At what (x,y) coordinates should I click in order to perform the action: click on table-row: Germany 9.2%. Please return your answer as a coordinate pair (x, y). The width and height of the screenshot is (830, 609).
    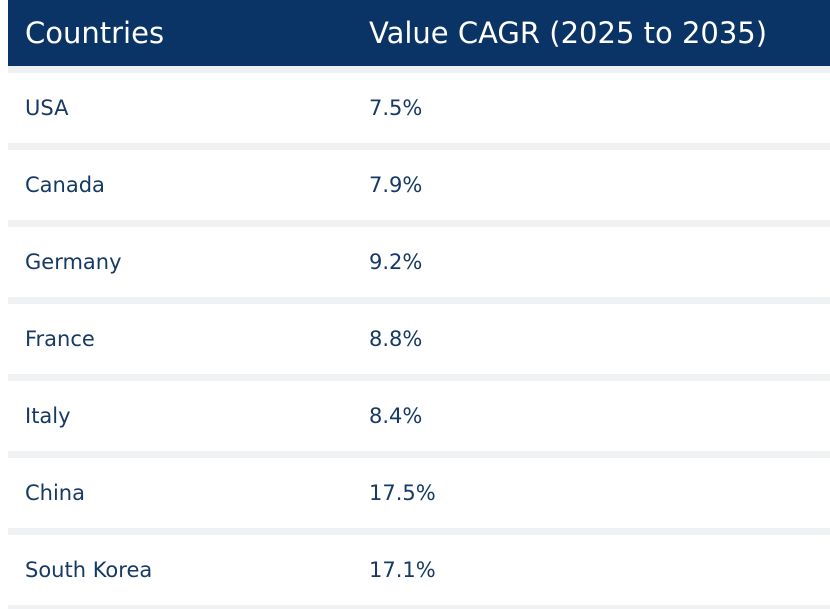
    Looking at the image, I should click on (419, 262).